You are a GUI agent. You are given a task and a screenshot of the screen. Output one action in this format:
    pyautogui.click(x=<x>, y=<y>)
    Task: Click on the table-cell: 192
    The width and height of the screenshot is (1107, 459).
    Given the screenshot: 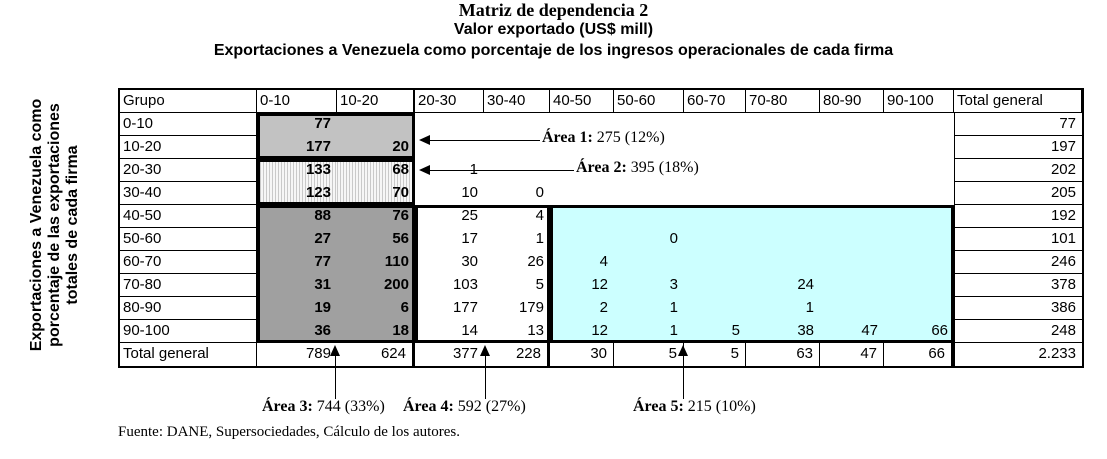 What is the action you would take?
    pyautogui.click(x=1018, y=216)
    